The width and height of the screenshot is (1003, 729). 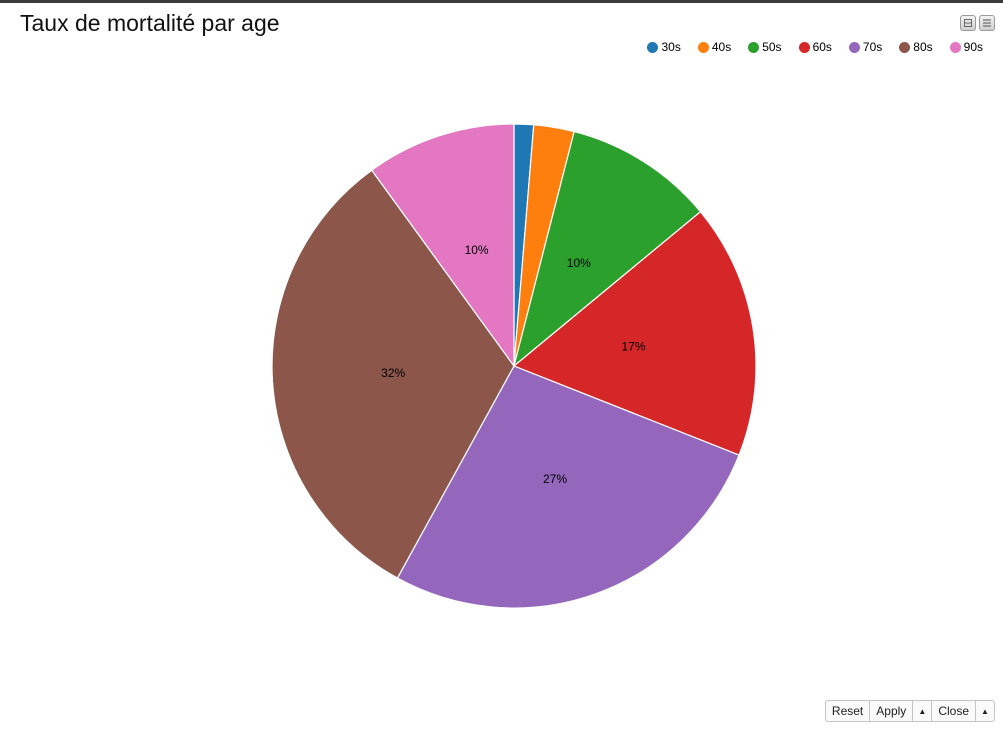 I want to click on pie-label-50s: 10%, so click(x=579, y=263).